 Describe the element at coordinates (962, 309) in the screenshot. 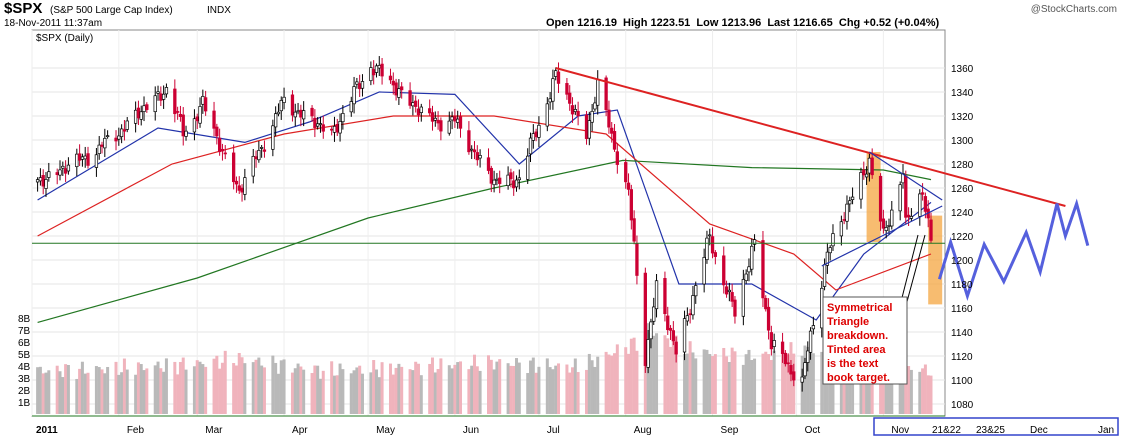

I see `y-tick-label: 1160` at that location.